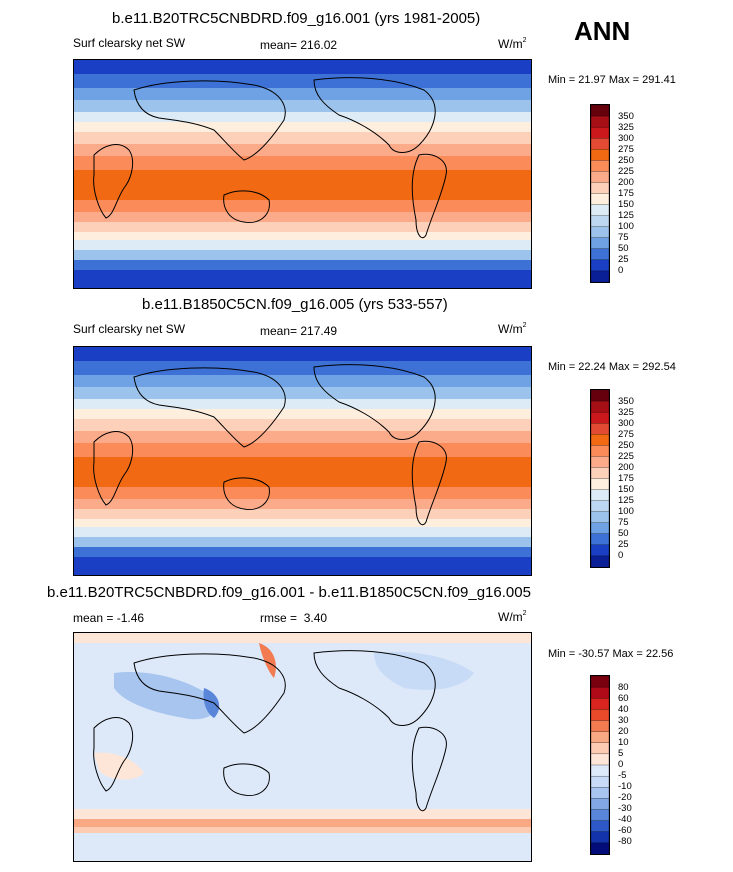 This screenshot has width=733, height=872. I want to click on colorbar-label: 30, so click(623, 720).